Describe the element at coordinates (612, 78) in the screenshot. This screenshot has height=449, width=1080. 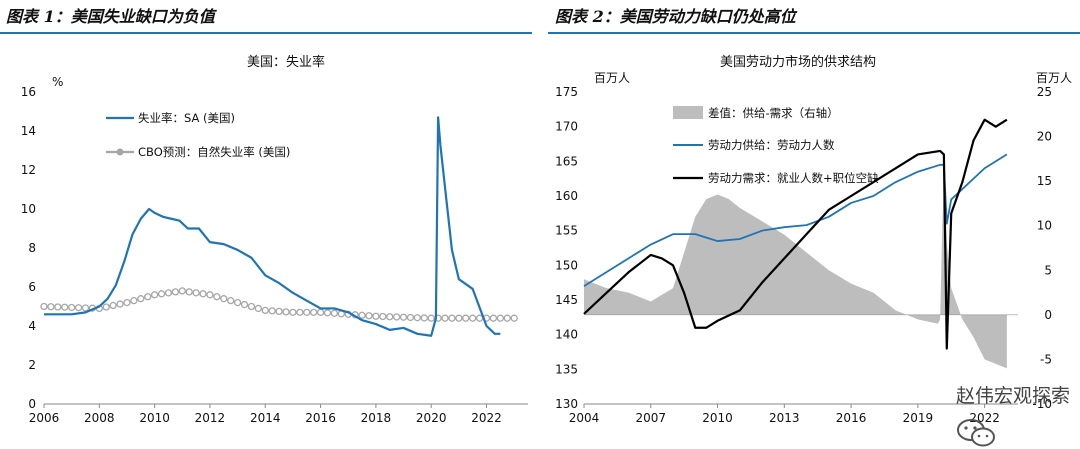
I see `y-axis-left-unit: 百万人` at that location.